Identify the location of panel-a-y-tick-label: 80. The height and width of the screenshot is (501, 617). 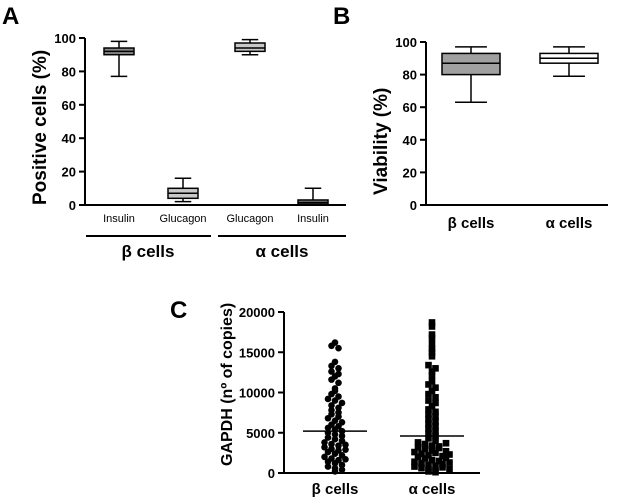
(69, 71).